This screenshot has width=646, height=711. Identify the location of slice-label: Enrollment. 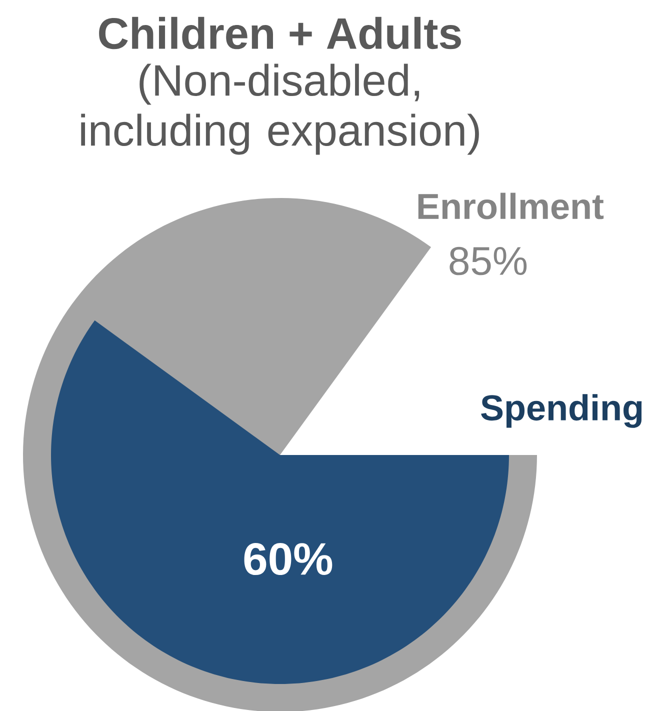
(511, 206).